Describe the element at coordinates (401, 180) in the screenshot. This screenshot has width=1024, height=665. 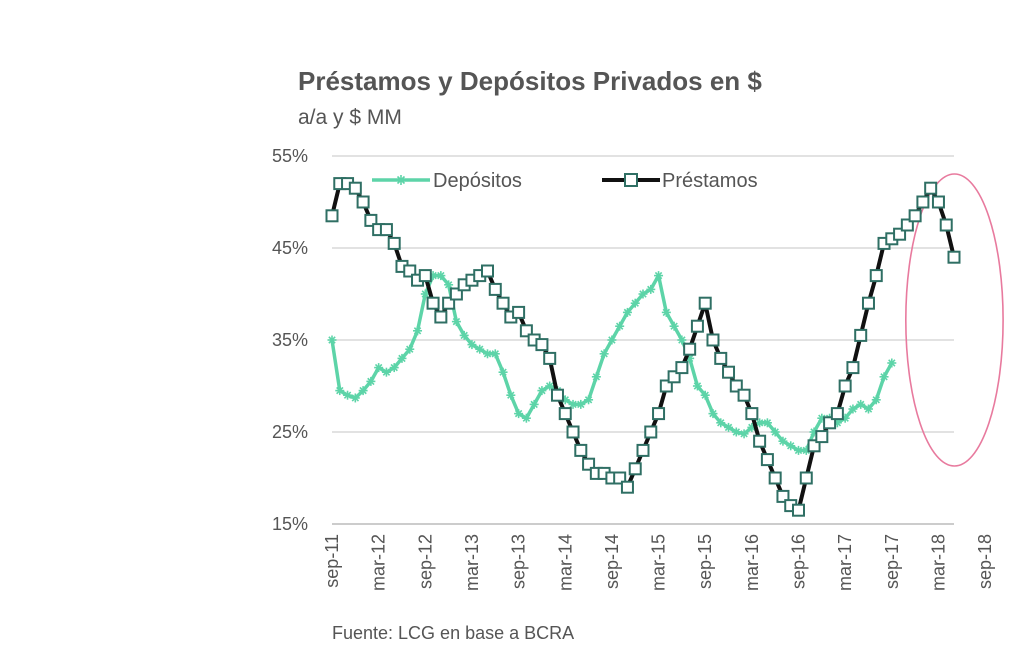
I see `legend-marker-depositos` at that location.